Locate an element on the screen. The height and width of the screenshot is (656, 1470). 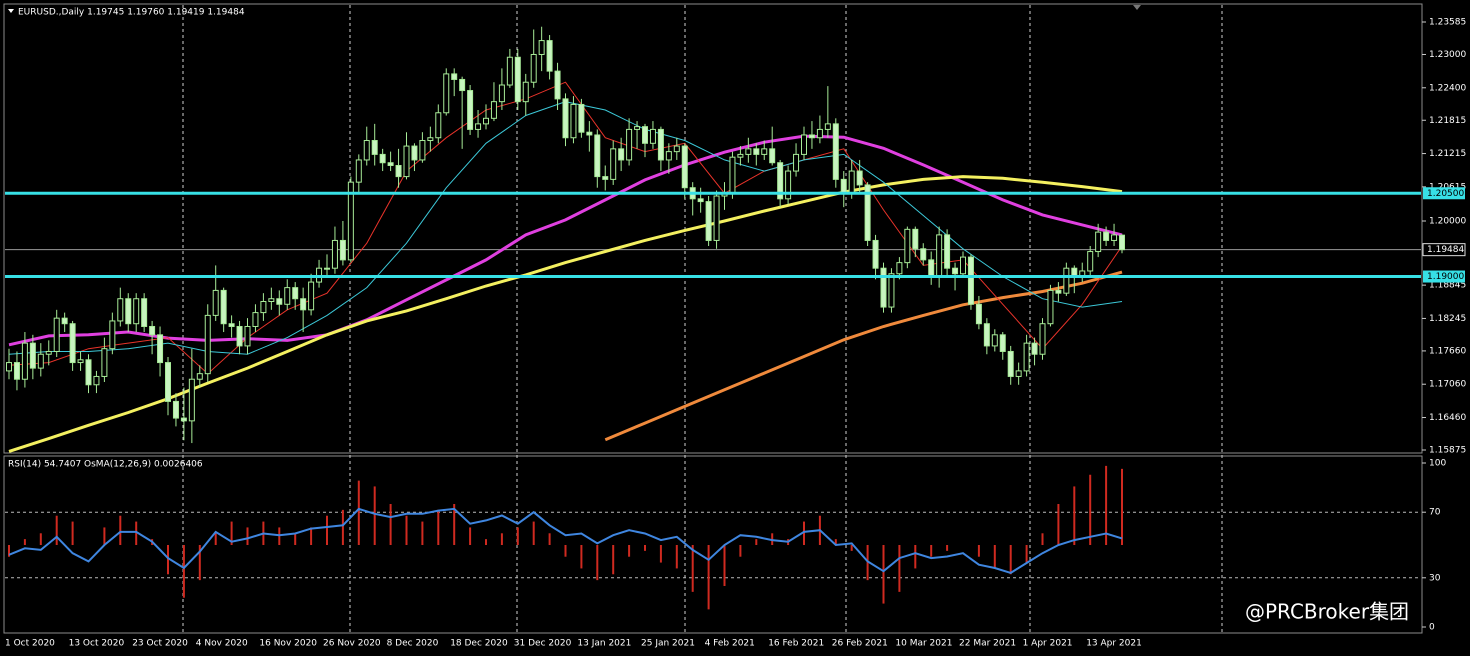
watermark: @PRCBroker集团 is located at coordinates (1327, 612).